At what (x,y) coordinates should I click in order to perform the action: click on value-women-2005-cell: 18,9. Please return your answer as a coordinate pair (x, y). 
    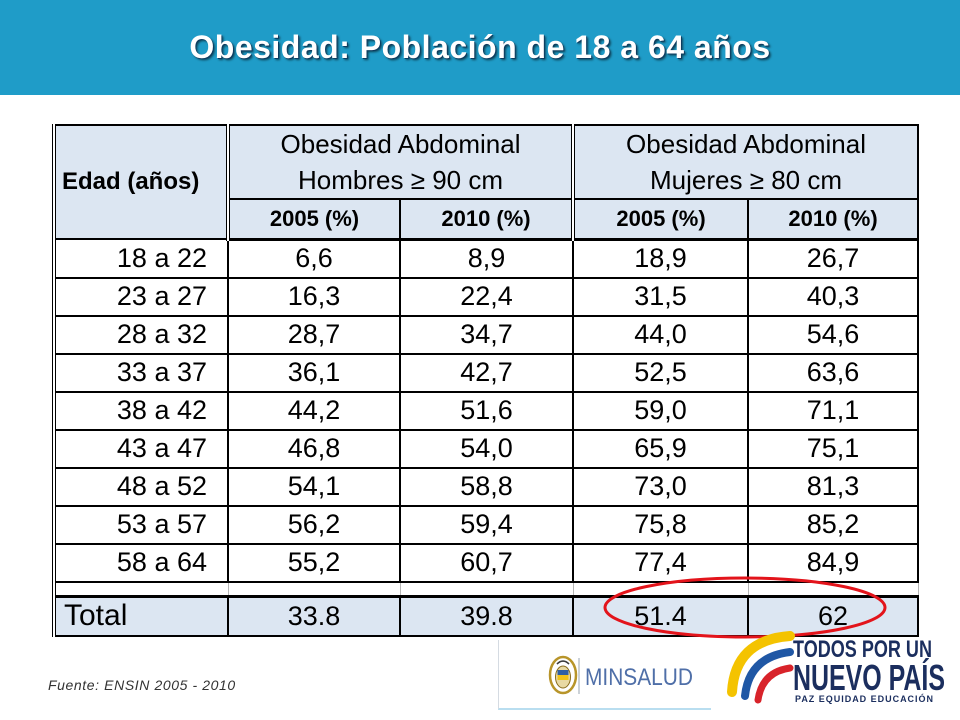
    Looking at the image, I should click on (661, 258).